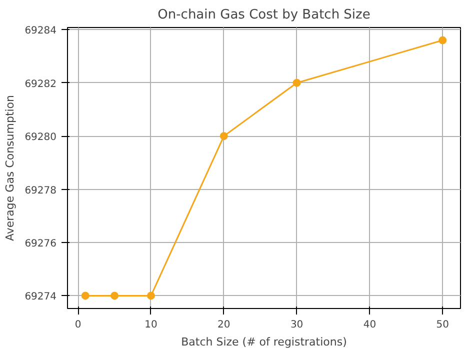 The width and height of the screenshot is (475, 351). I want to click on chart-title: On-chain Gas Cost by Batch Size, so click(264, 15).